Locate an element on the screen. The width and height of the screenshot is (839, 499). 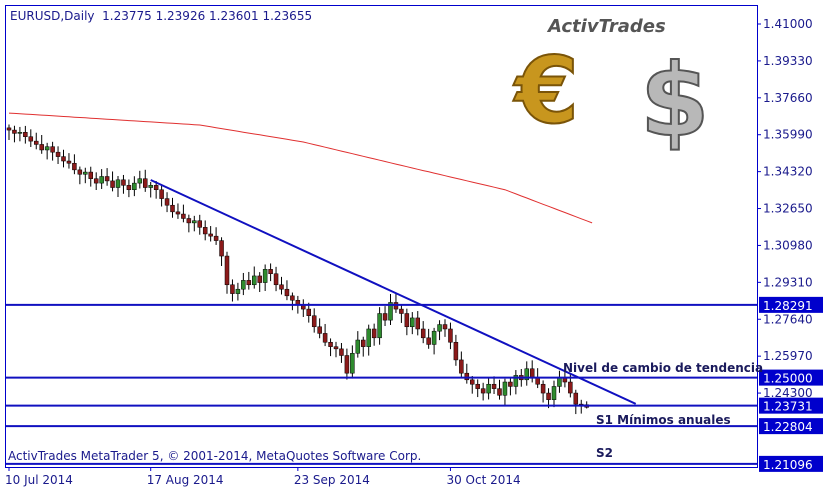
y-tick-label: 1.27640 is located at coordinates (788, 319).